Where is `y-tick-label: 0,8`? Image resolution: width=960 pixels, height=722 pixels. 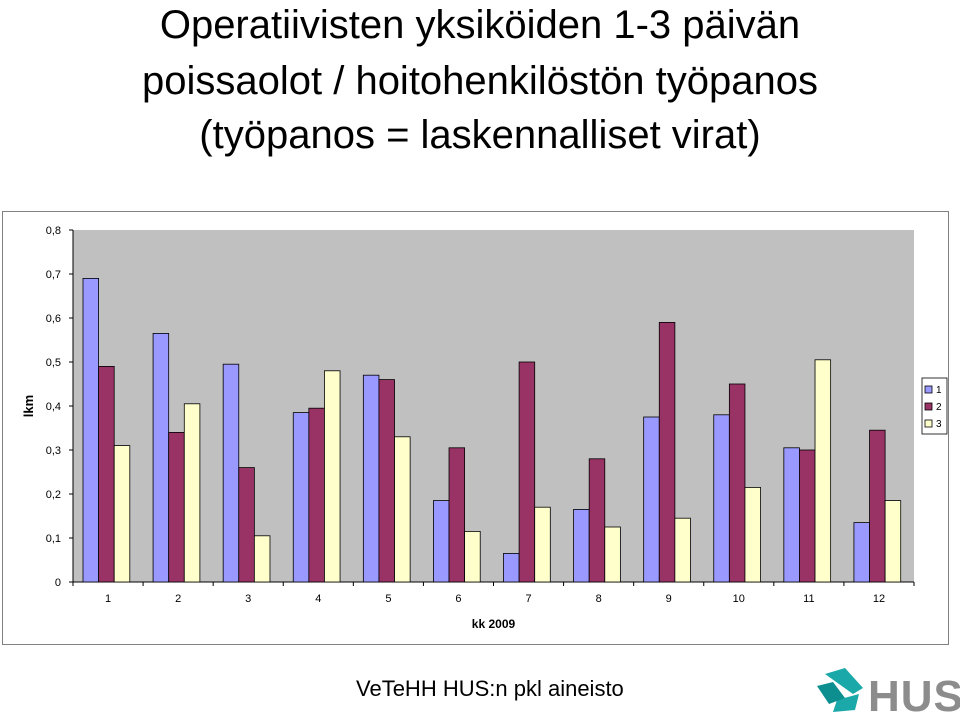
y-tick-label: 0,8 is located at coordinates (53, 231).